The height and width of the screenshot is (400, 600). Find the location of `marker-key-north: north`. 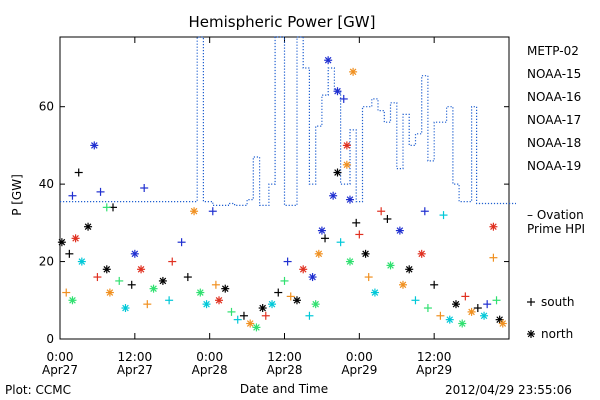

marker-key-north: north is located at coordinates (557, 334).